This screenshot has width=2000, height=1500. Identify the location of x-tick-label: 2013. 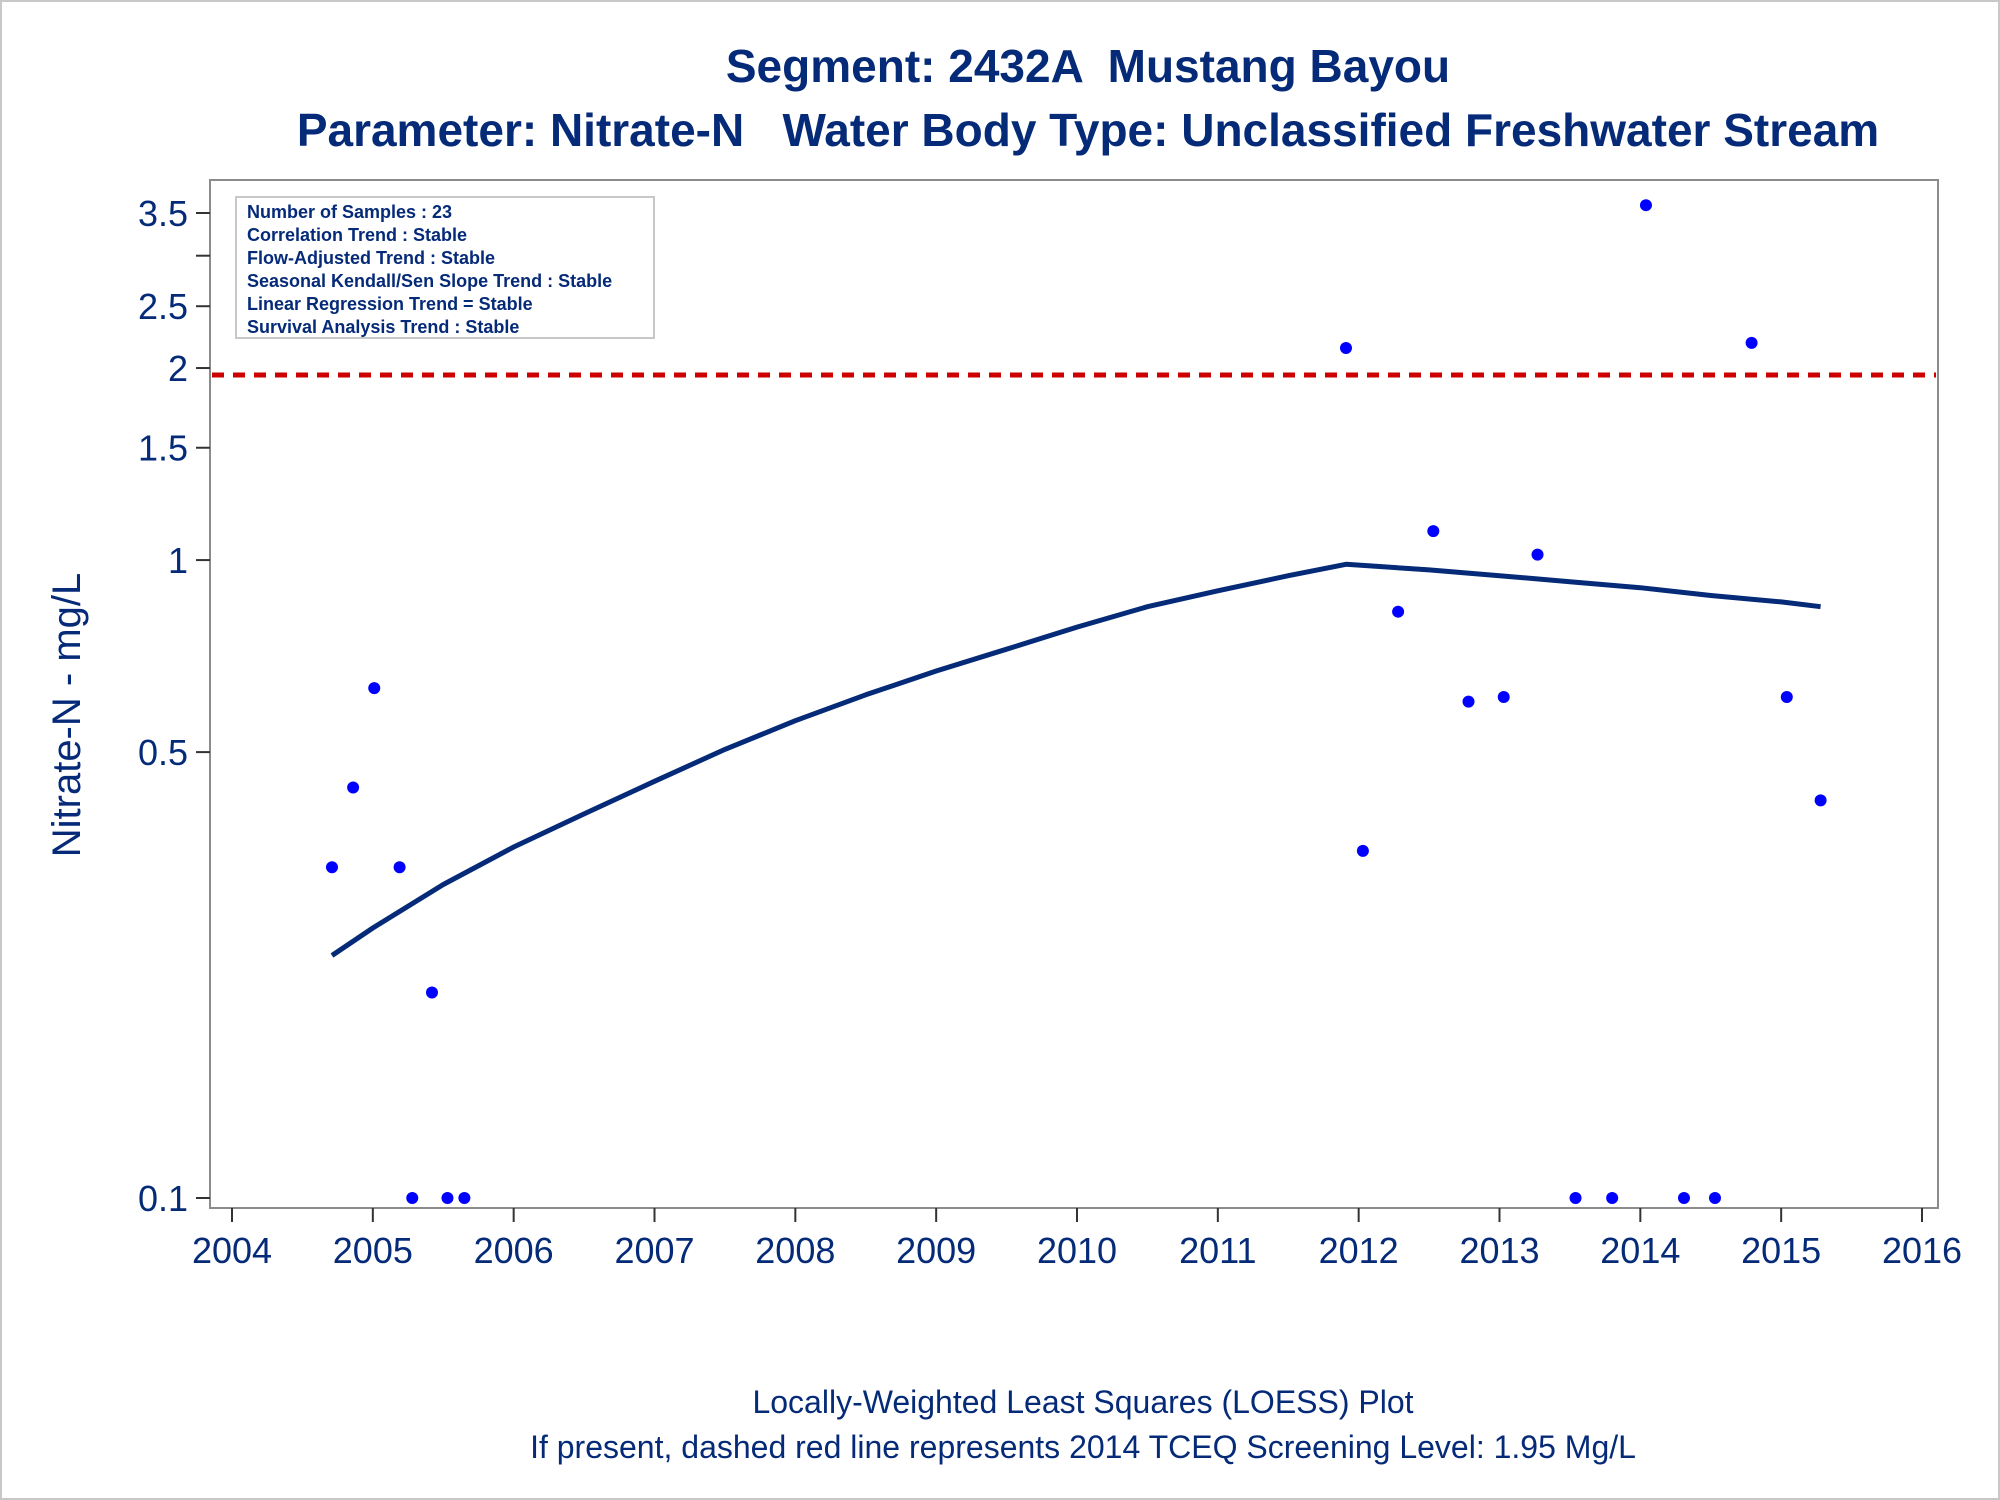
(1499, 1250).